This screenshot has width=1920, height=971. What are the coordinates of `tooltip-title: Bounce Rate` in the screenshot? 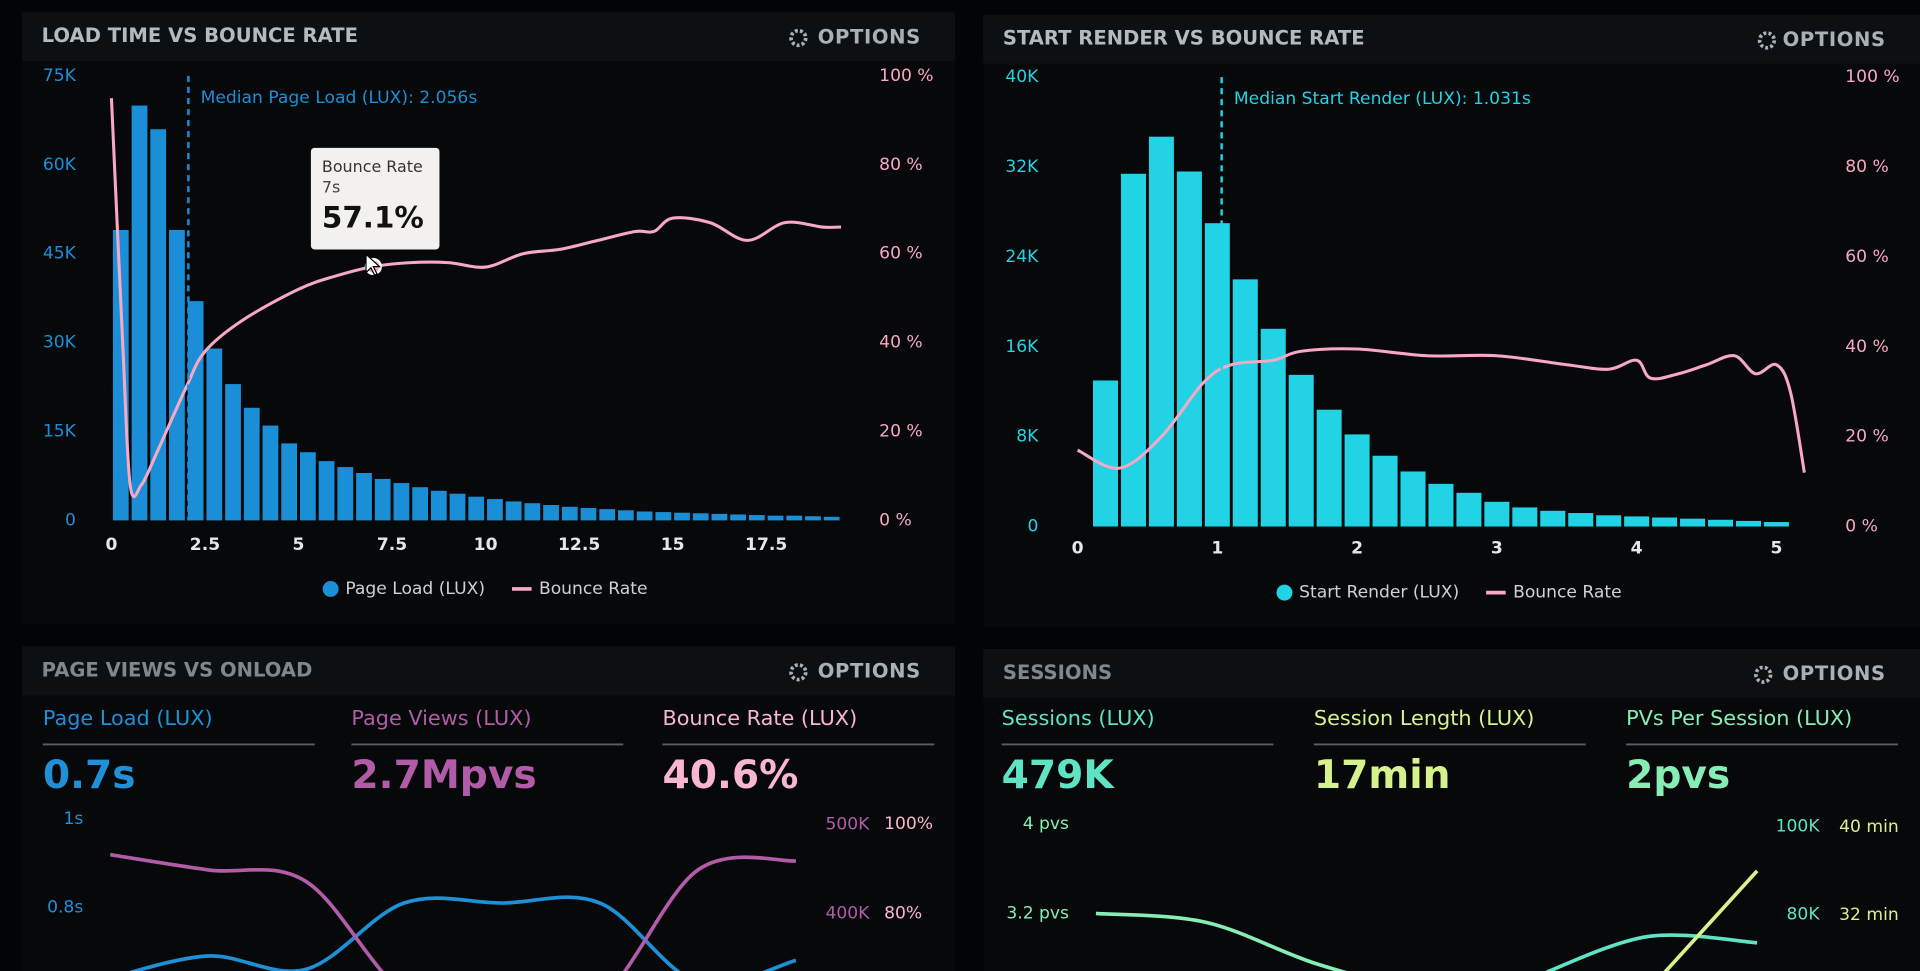 It's located at (372, 166).